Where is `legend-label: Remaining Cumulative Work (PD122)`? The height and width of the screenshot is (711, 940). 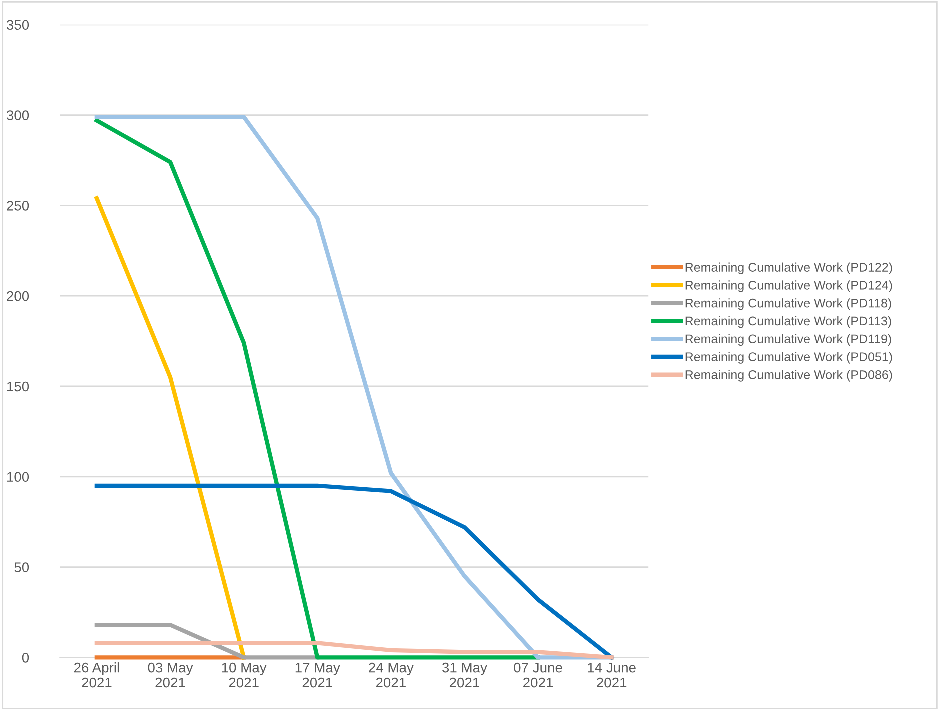 legend-label: Remaining Cumulative Work (PD122) is located at coordinates (789, 268).